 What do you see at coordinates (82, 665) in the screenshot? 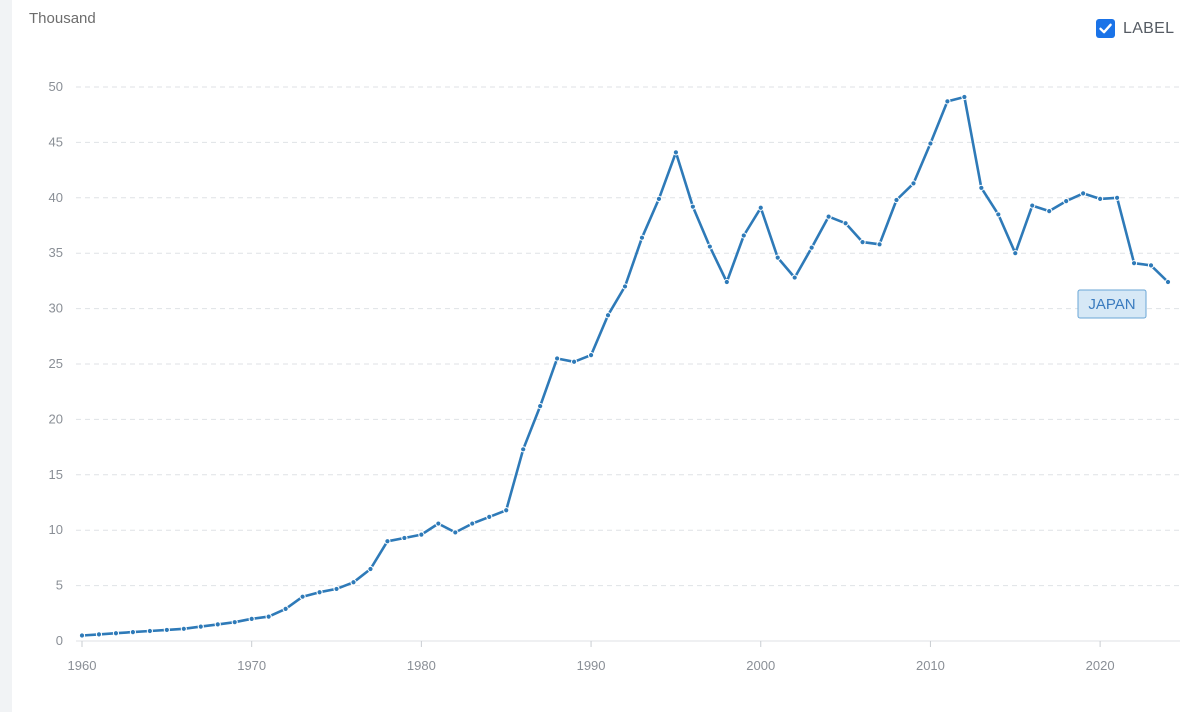
I see `x-tick-label: 1960` at bounding box center [82, 665].